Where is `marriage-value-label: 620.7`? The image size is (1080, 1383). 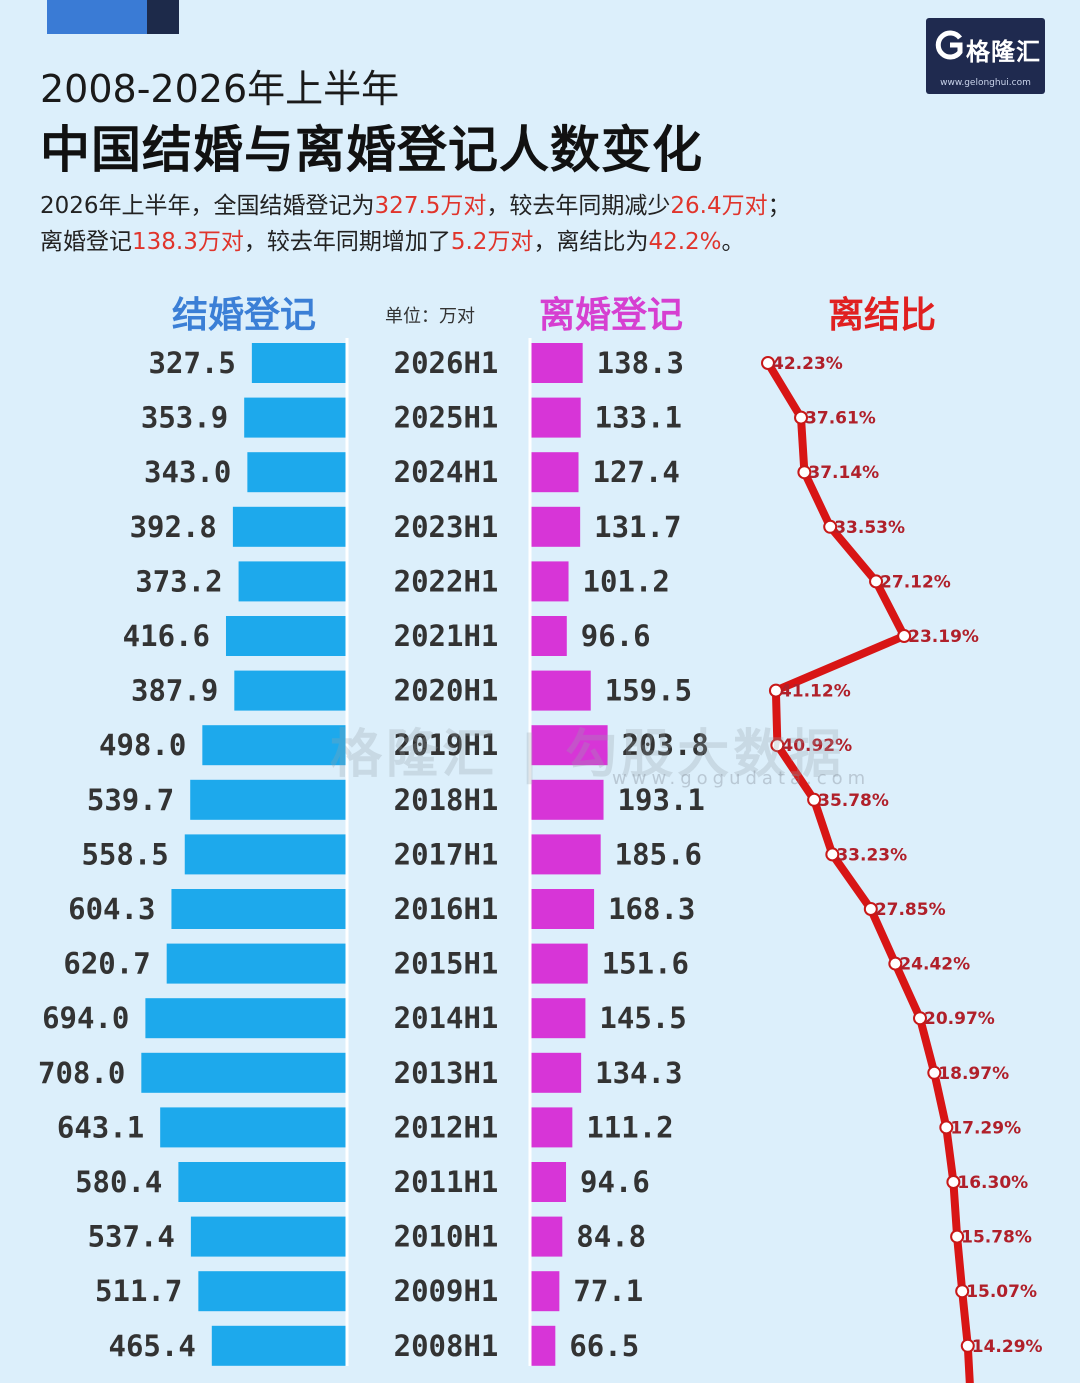 marriage-value-label: 620.7 is located at coordinates (106, 964).